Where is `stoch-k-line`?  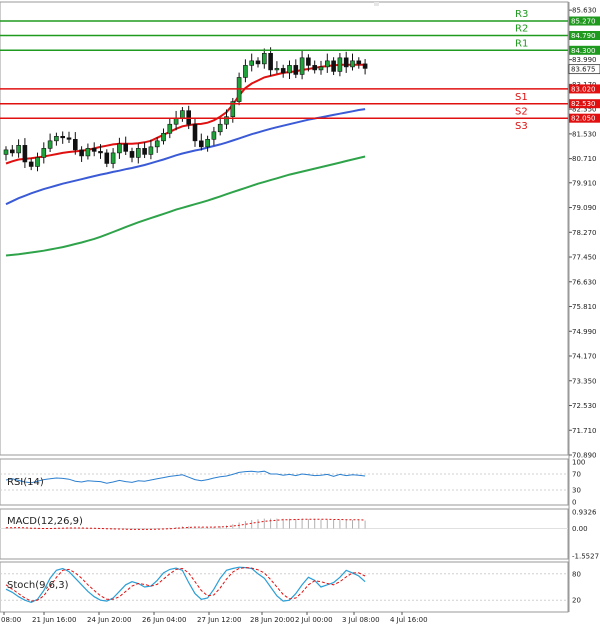 stoch-k-line is located at coordinates (185, 585).